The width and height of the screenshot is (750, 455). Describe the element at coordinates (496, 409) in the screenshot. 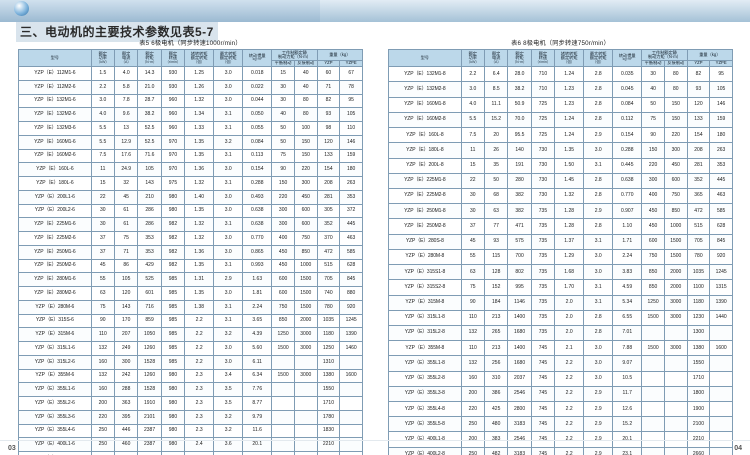

I see `cell-value: 425` at that location.